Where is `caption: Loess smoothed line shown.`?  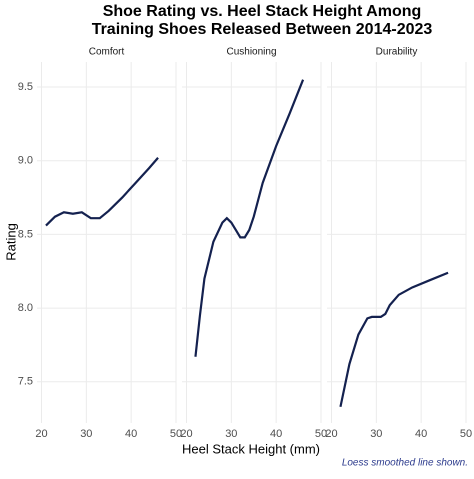
caption: Loess smoothed line shown. is located at coordinates (405, 463).